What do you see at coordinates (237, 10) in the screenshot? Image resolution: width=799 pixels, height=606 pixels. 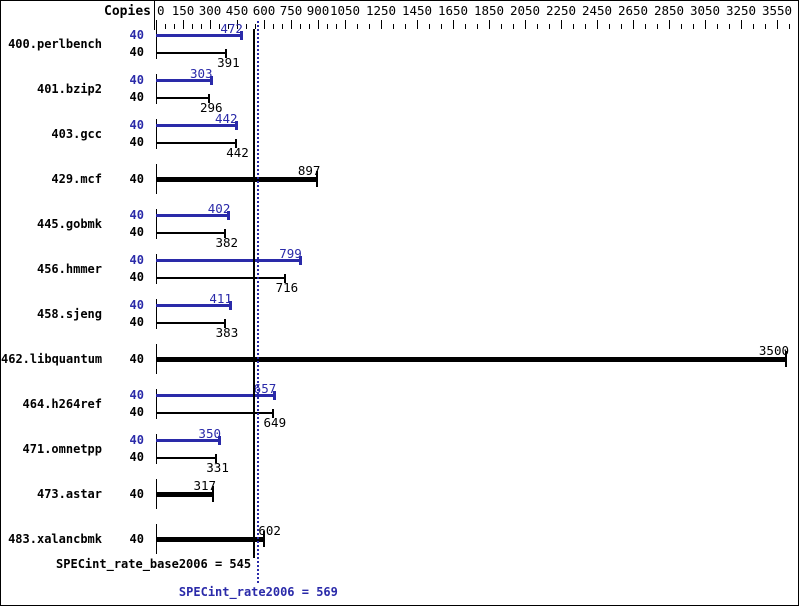 I see `axis-tick-label: 450` at bounding box center [237, 10].